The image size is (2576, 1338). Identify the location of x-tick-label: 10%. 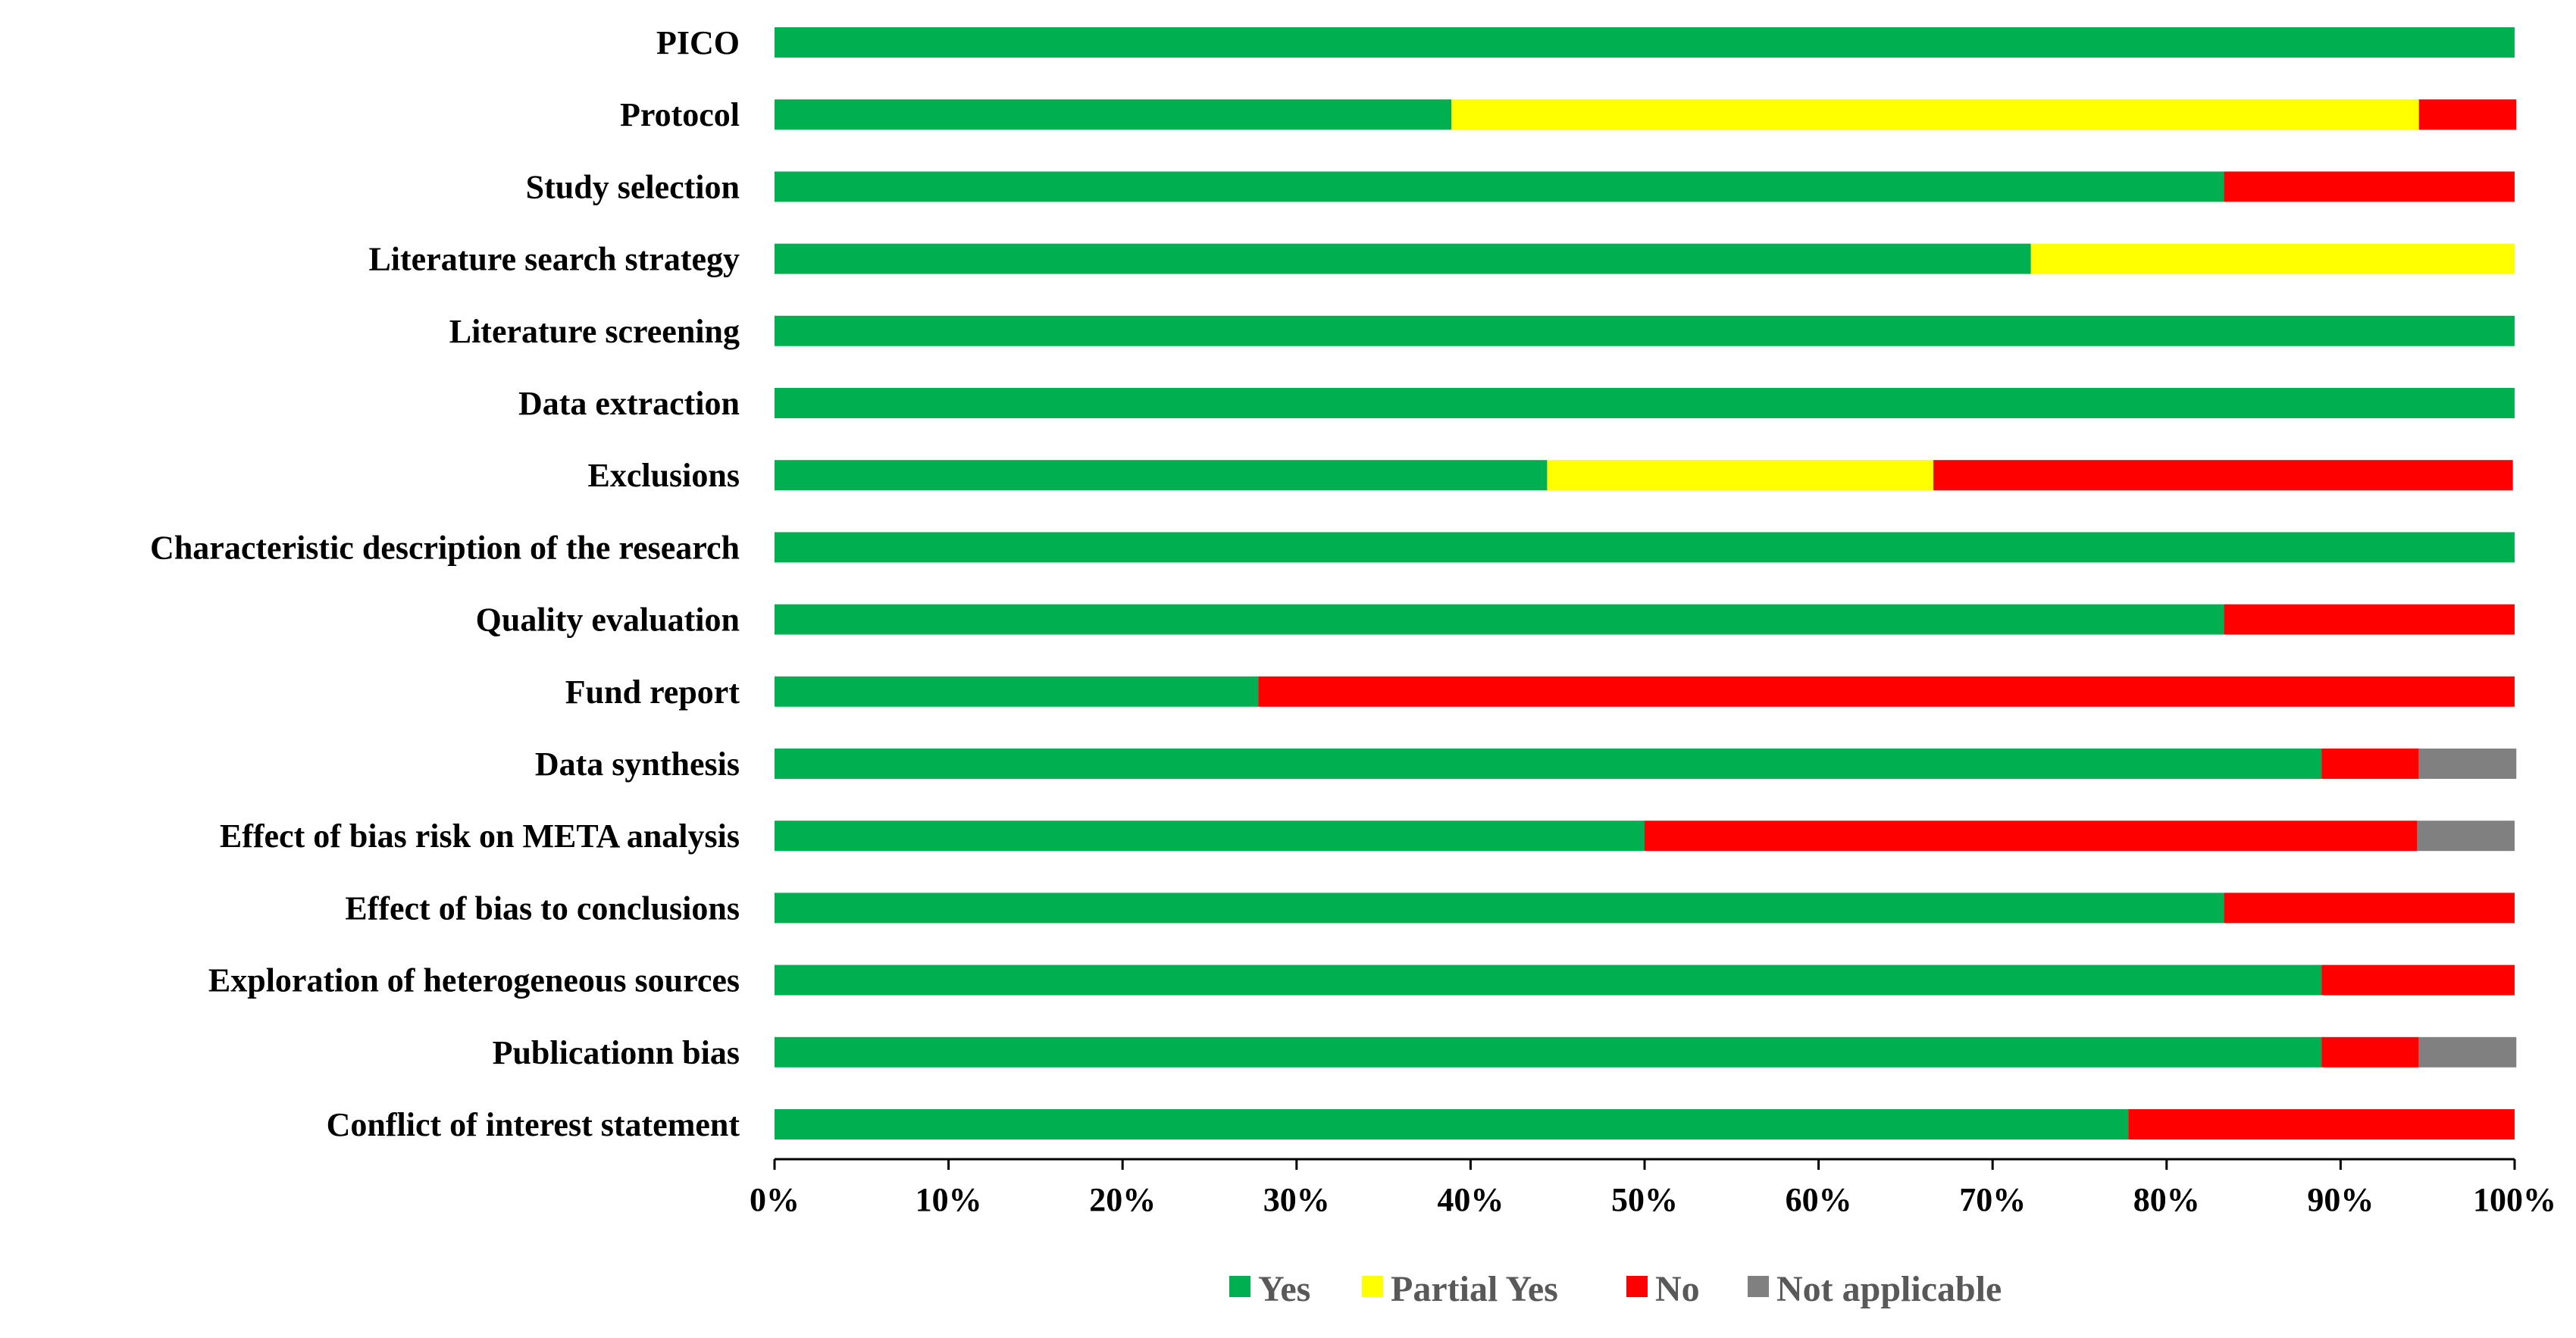
(949, 1200).